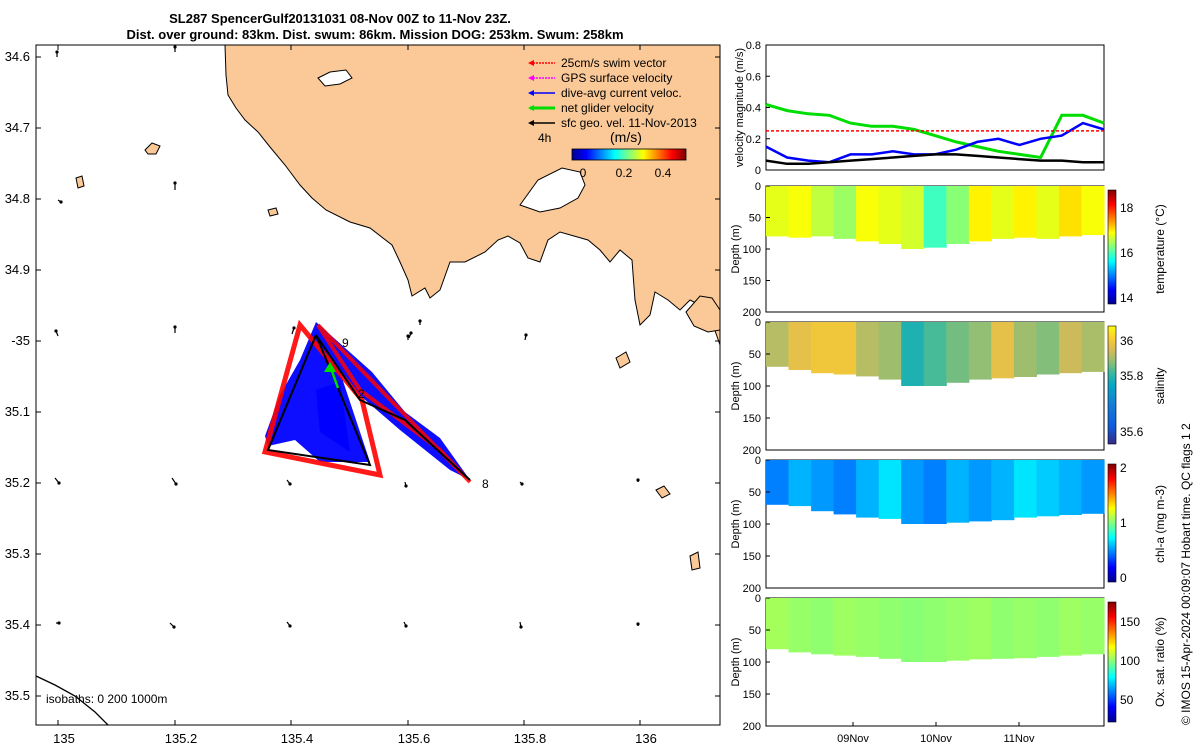 The width and height of the screenshot is (1200, 750). I want to click on depth-ytick-label: 0, so click(758, 461).